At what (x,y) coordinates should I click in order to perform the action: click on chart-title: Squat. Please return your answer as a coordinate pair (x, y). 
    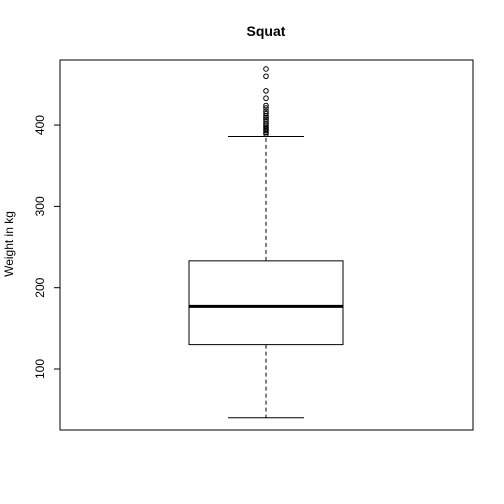
    Looking at the image, I should click on (266, 31).